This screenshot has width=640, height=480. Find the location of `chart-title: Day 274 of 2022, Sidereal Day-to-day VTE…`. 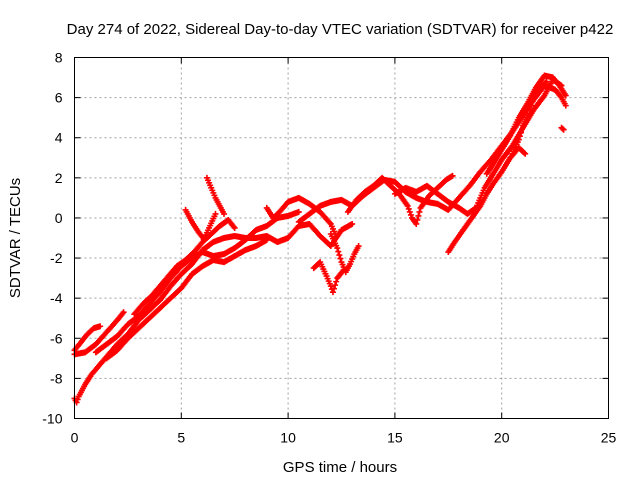

chart-title: Day 274 of 2022, Sidereal Day-to-day VTE… is located at coordinates (340, 29).